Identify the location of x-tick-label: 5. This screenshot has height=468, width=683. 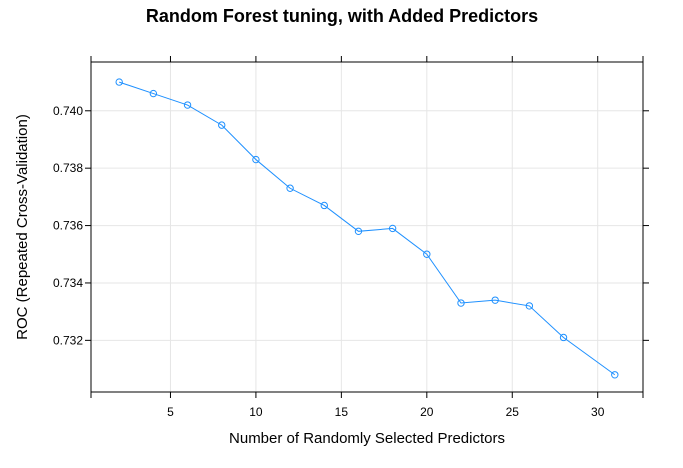
(170, 412).